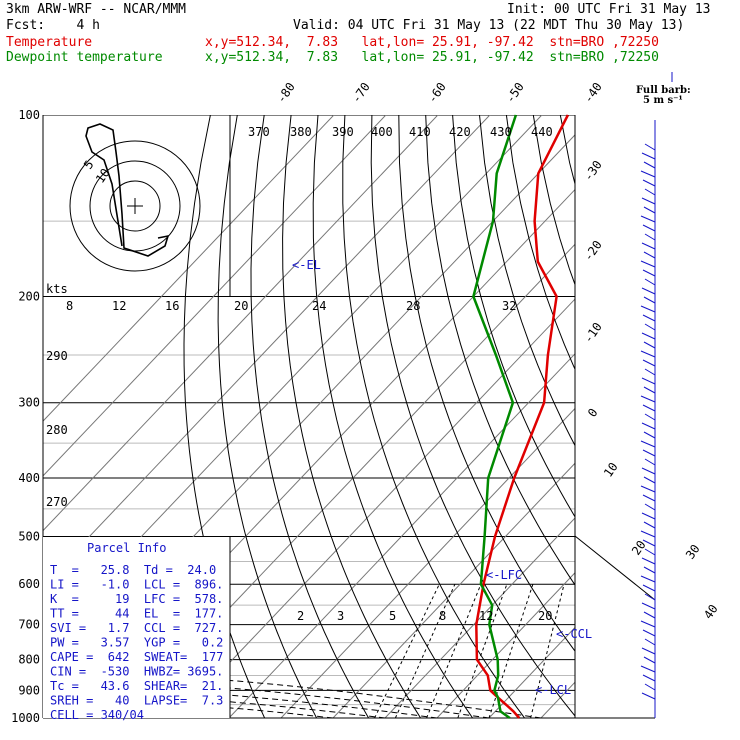  Describe the element at coordinates (611, 470) in the screenshot. I see `right-temp-label: 10` at that location.